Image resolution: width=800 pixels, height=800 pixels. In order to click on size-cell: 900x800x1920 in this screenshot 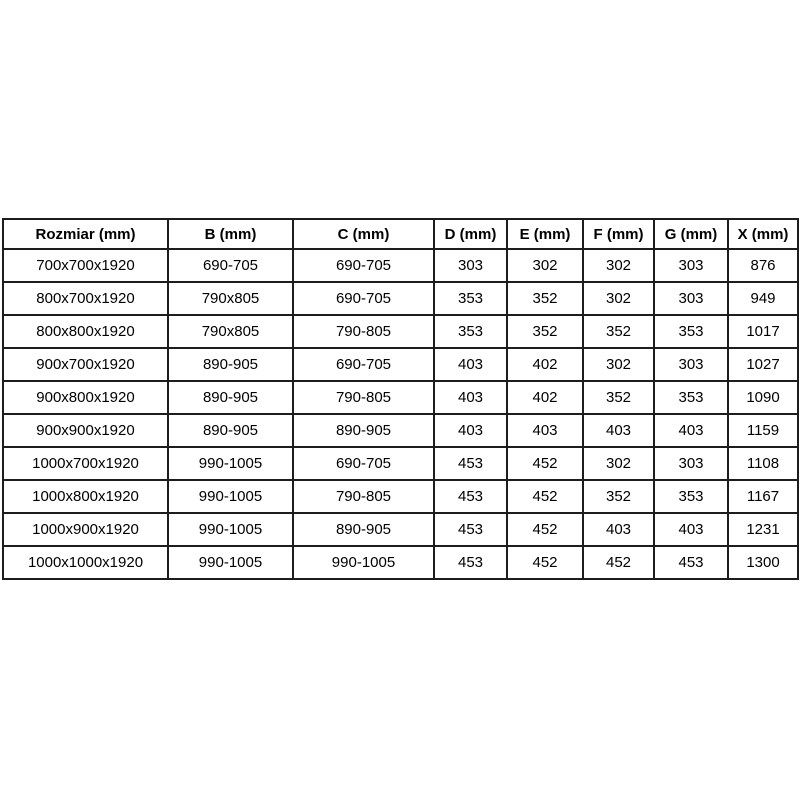, I will do `click(85, 397)`.